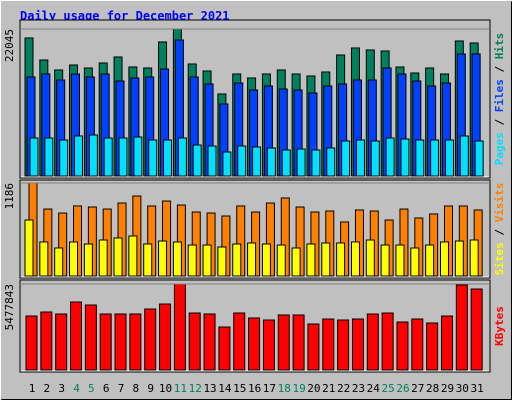 The width and height of the screenshot is (512, 400). Describe the element at coordinates (76, 388) in the screenshot. I see `x-tick-label: 4` at that location.